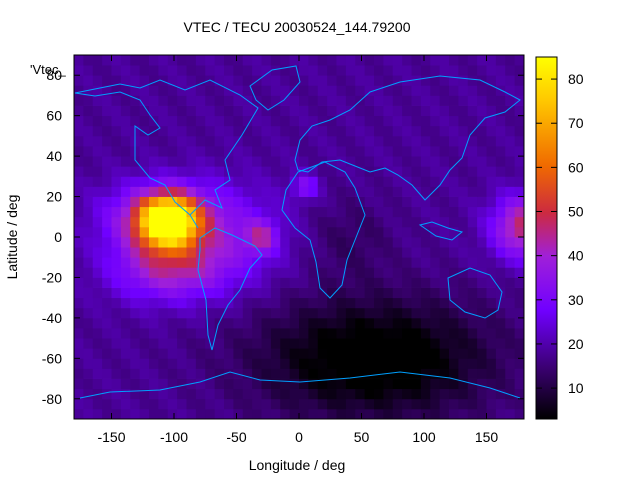  What do you see at coordinates (407, 138) in the screenshot?
I see `coastline-europe-asia` at bounding box center [407, 138].